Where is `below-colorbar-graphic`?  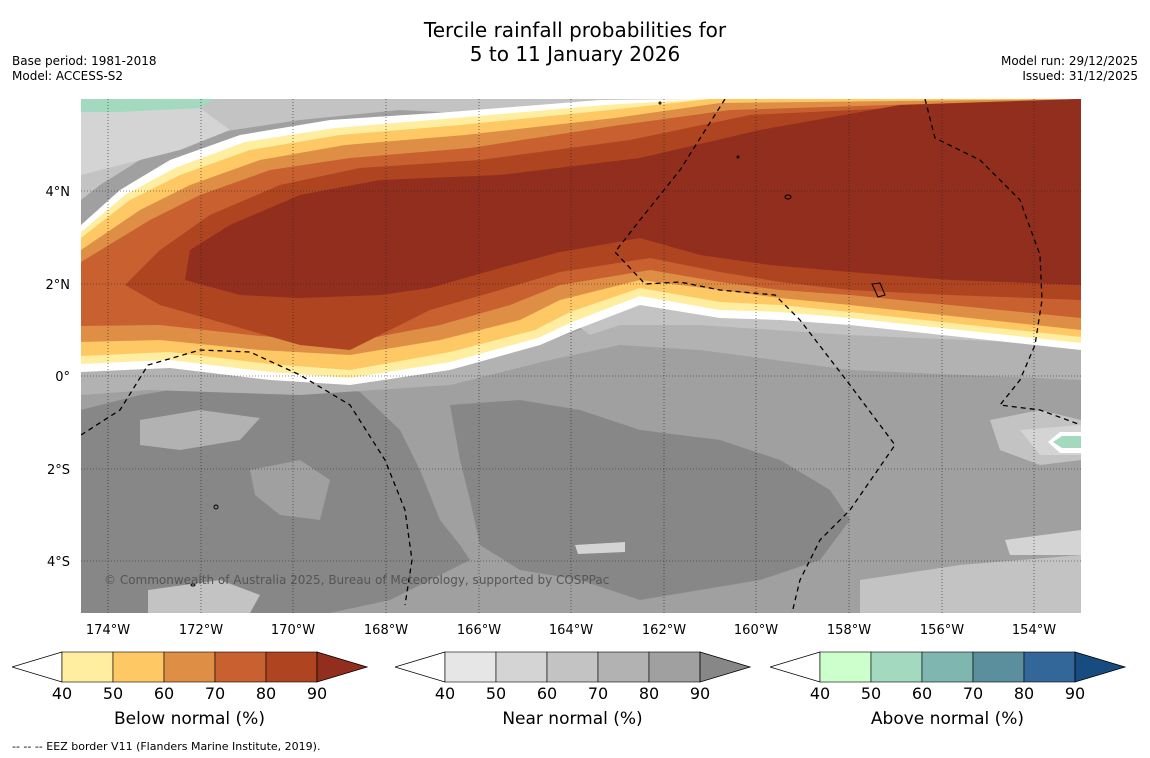
below-colorbar-graphic is located at coordinates (190, 667).